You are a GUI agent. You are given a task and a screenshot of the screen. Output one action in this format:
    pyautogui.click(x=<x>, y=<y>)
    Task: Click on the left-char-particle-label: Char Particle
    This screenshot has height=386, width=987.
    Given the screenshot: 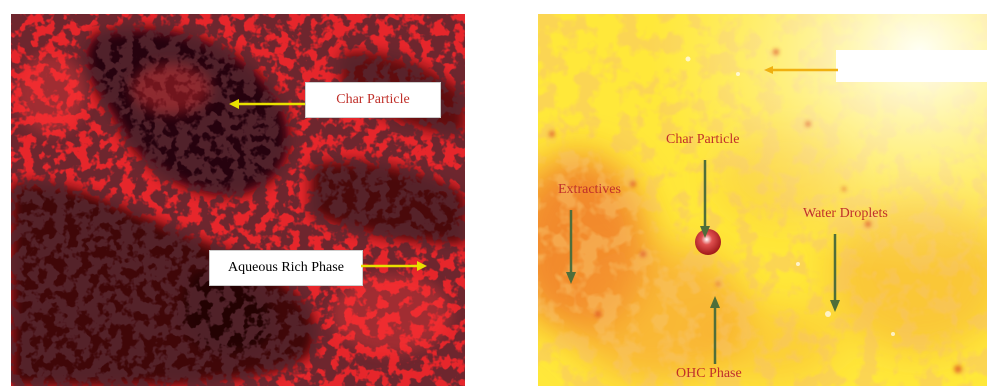 What is the action you would take?
    pyautogui.click(x=373, y=100)
    